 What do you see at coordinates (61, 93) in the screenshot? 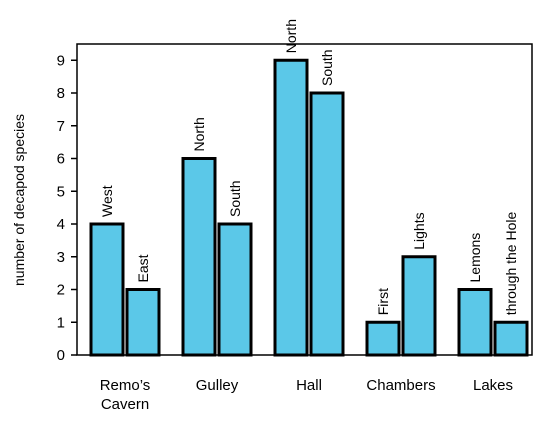
I see `y-tick-label: 8` at bounding box center [61, 93].